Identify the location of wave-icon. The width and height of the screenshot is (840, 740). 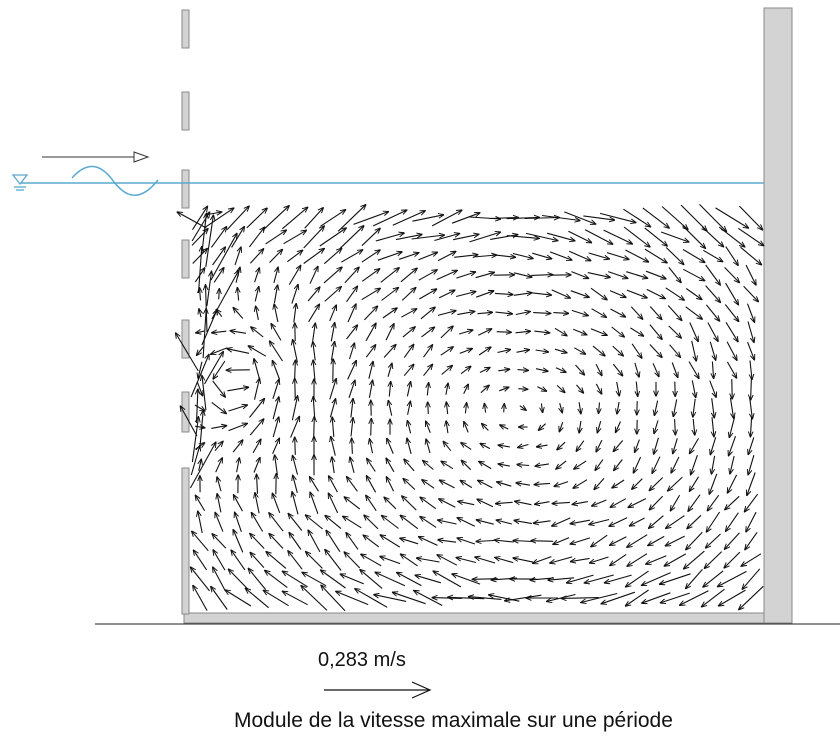
(115, 180).